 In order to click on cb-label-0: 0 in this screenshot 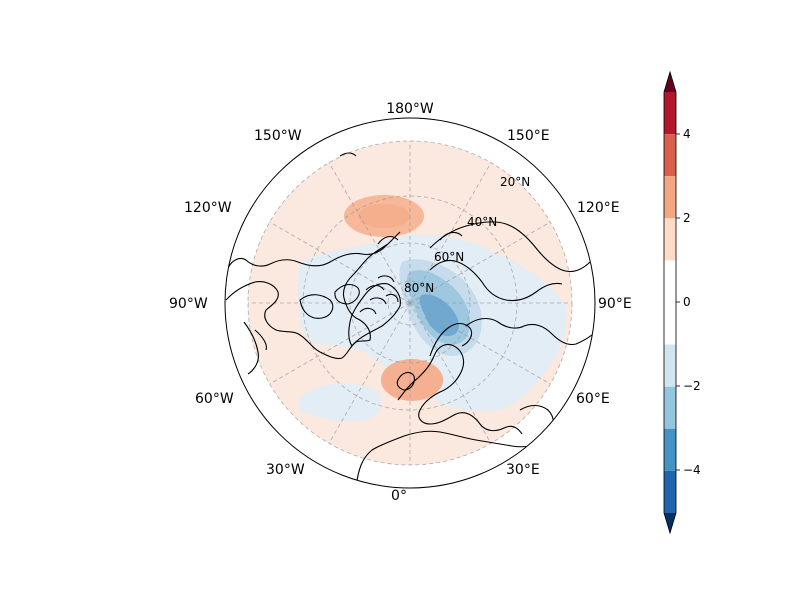, I will do `click(687, 302)`.